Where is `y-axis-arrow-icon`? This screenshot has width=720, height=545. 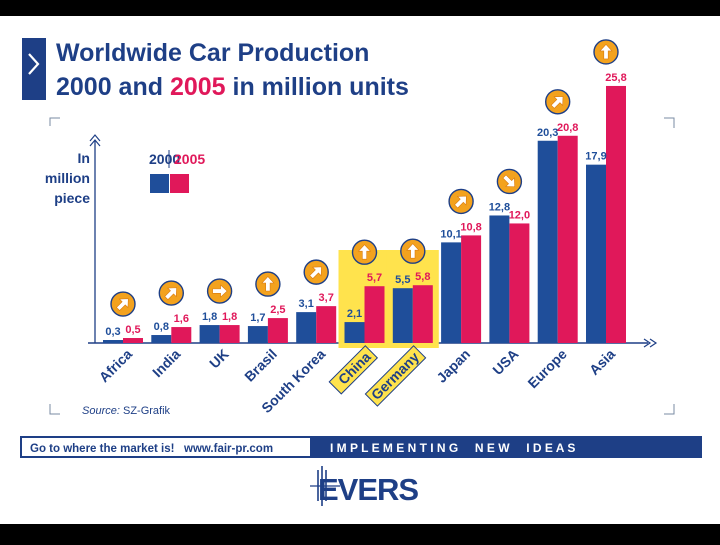 y-axis-arrow-icon is located at coordinates (95, 140).